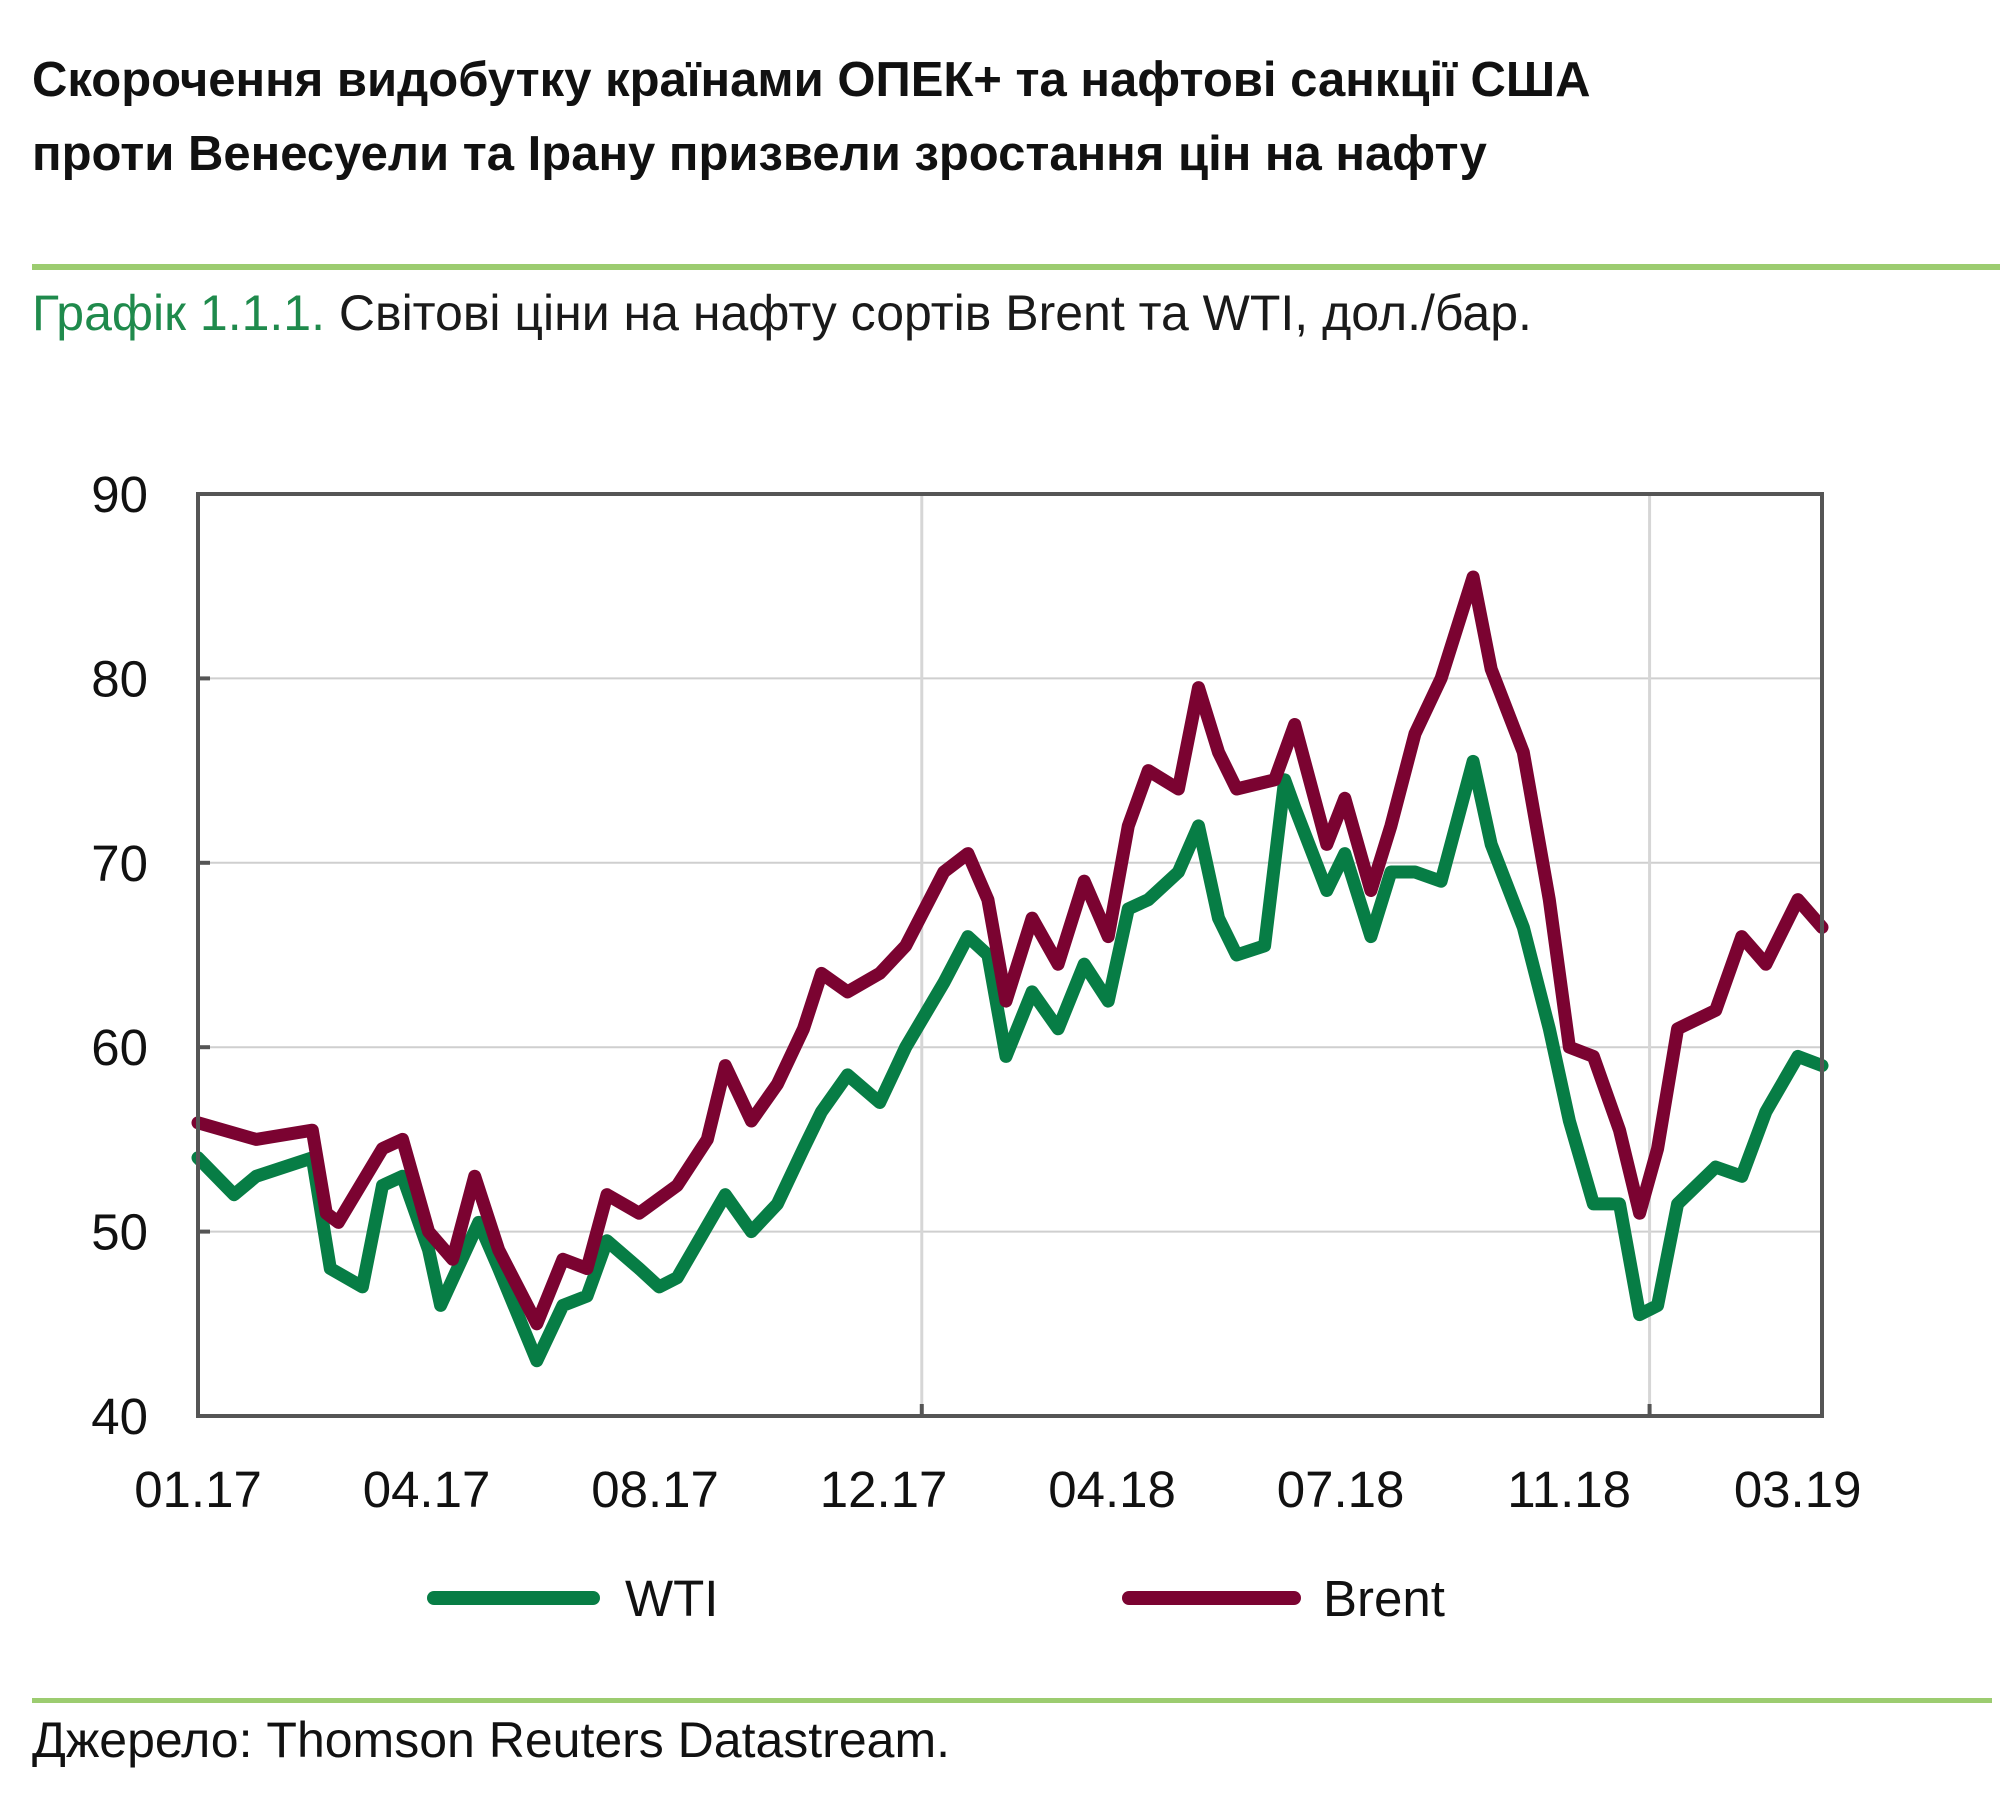 Image resolution: width=2000 pixels, height=1796 pixels. Describe the element at coordinates (884, 1489) in the screenshot. I see `x-tick-label: 12.17` at that location.